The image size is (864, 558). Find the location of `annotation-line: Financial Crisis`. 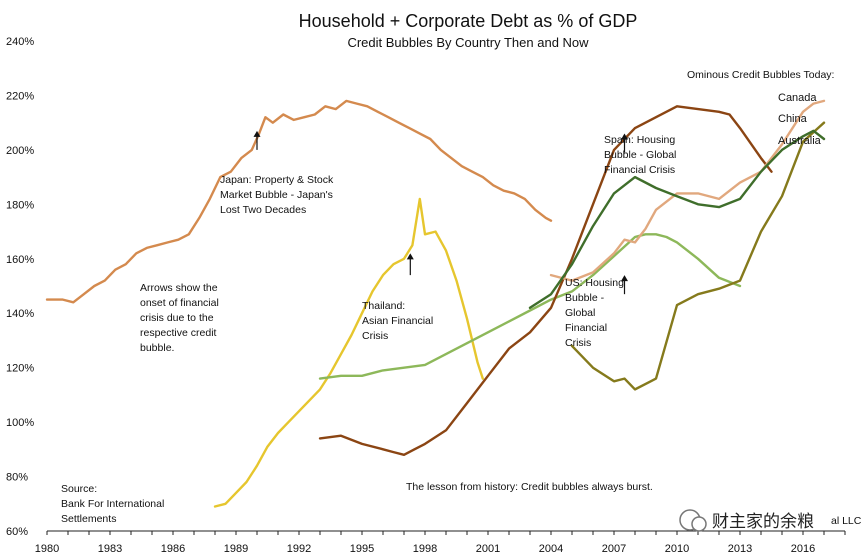

annotation-line: Financial Crisis is located at coordinates (639, 170).